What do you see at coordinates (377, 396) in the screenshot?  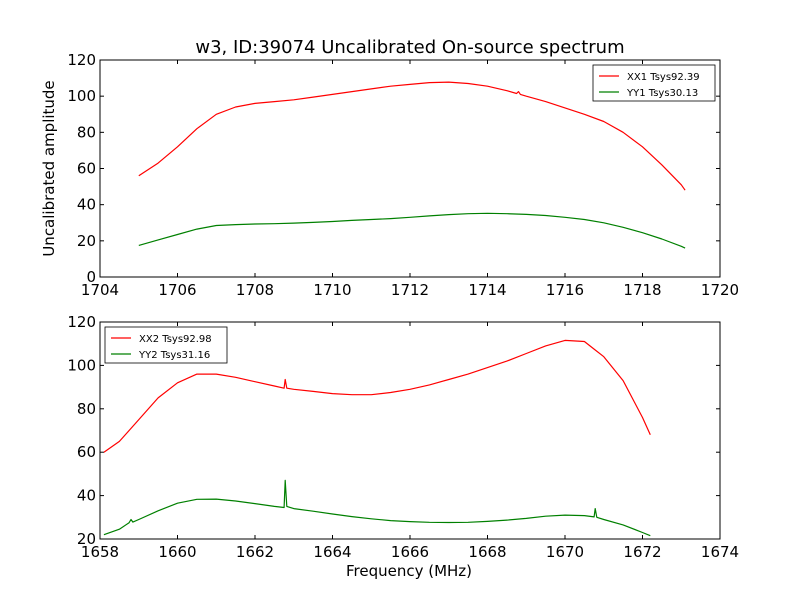 I see `series-line-xx2` at bounding box center [377, 396].